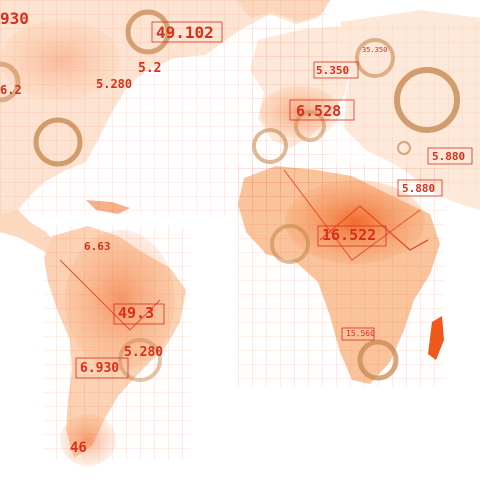 The width and height of the screenshot is (480, 480). Describe the element at coordinates (418, 188) in the screenshot. I see `asia-mid-label: 5.880` at that location.